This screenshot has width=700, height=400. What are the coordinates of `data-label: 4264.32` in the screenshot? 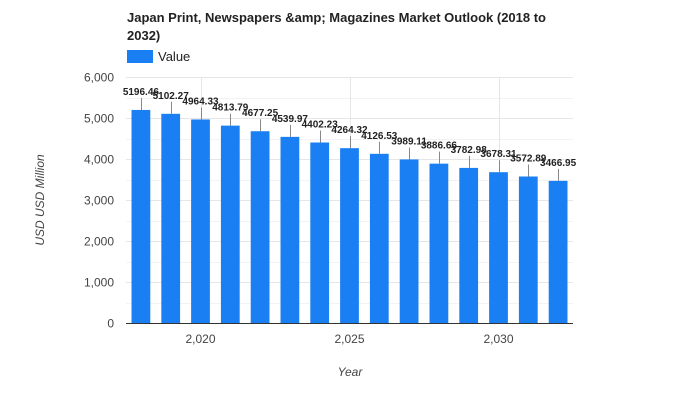 It's located at (349, 130).